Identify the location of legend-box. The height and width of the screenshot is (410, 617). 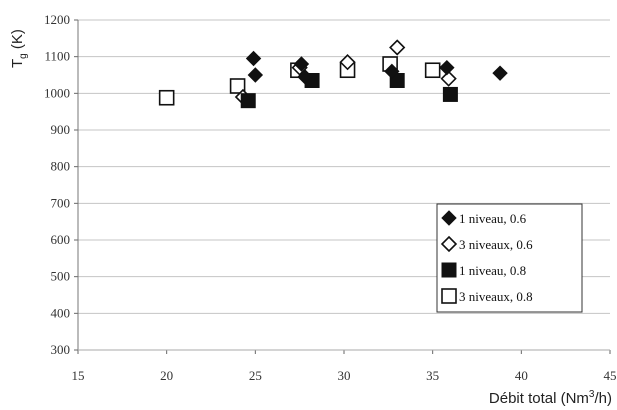
(509, 258).